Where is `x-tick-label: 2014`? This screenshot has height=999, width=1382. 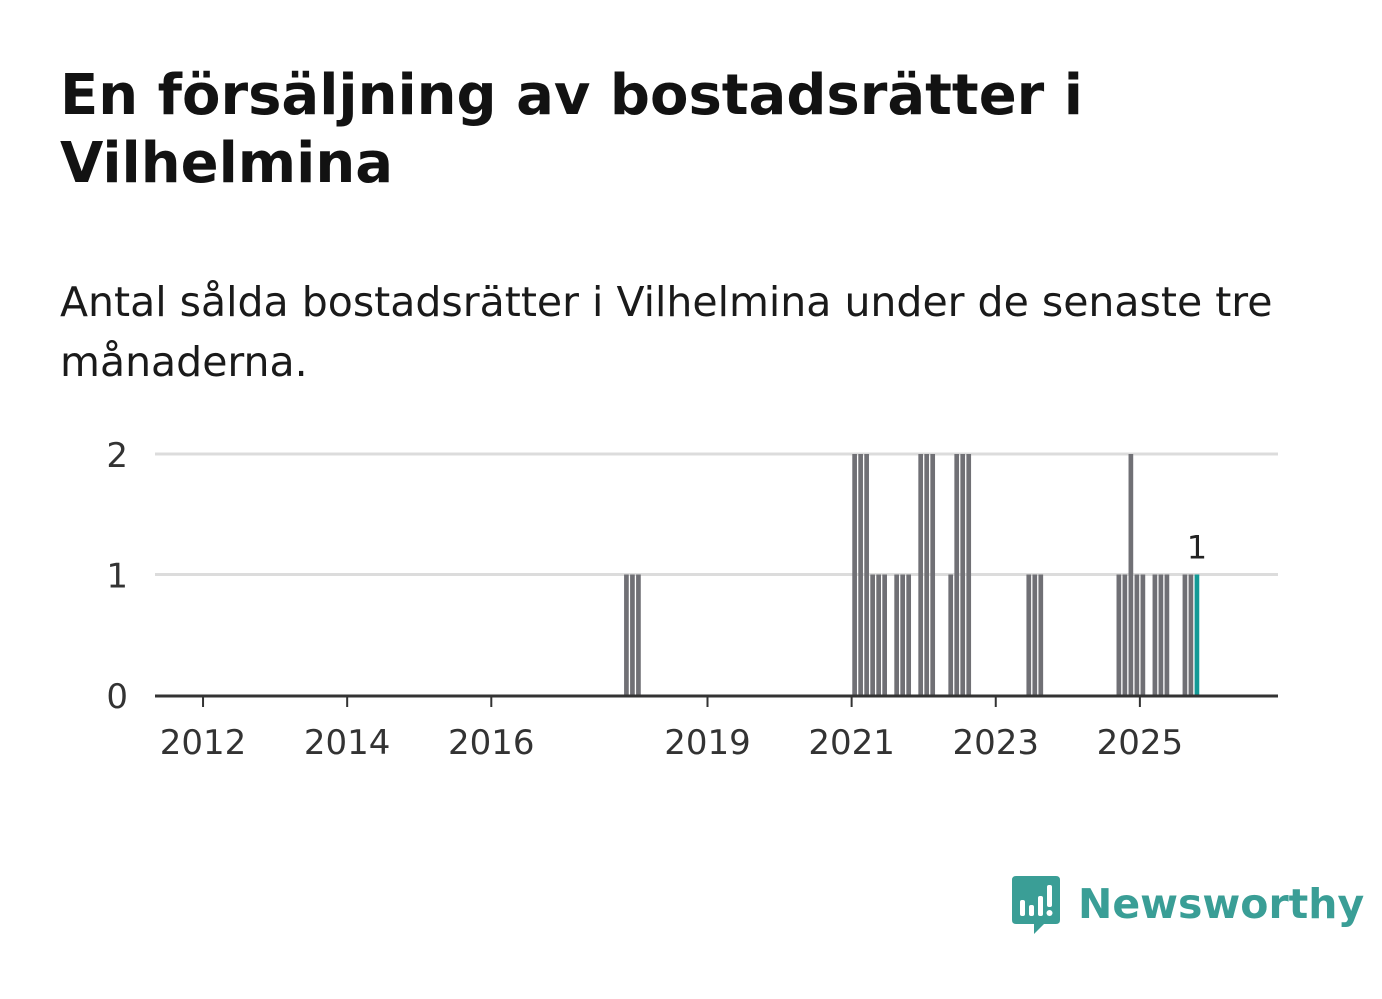
x-tick-label: 2014 is located at coordinates (347, 743).